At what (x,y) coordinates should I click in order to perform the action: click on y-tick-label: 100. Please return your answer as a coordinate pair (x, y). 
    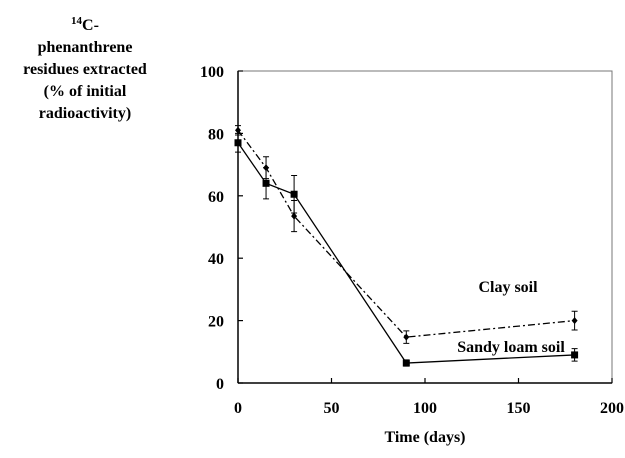
    Looking at the image, I should click on (212, 72).